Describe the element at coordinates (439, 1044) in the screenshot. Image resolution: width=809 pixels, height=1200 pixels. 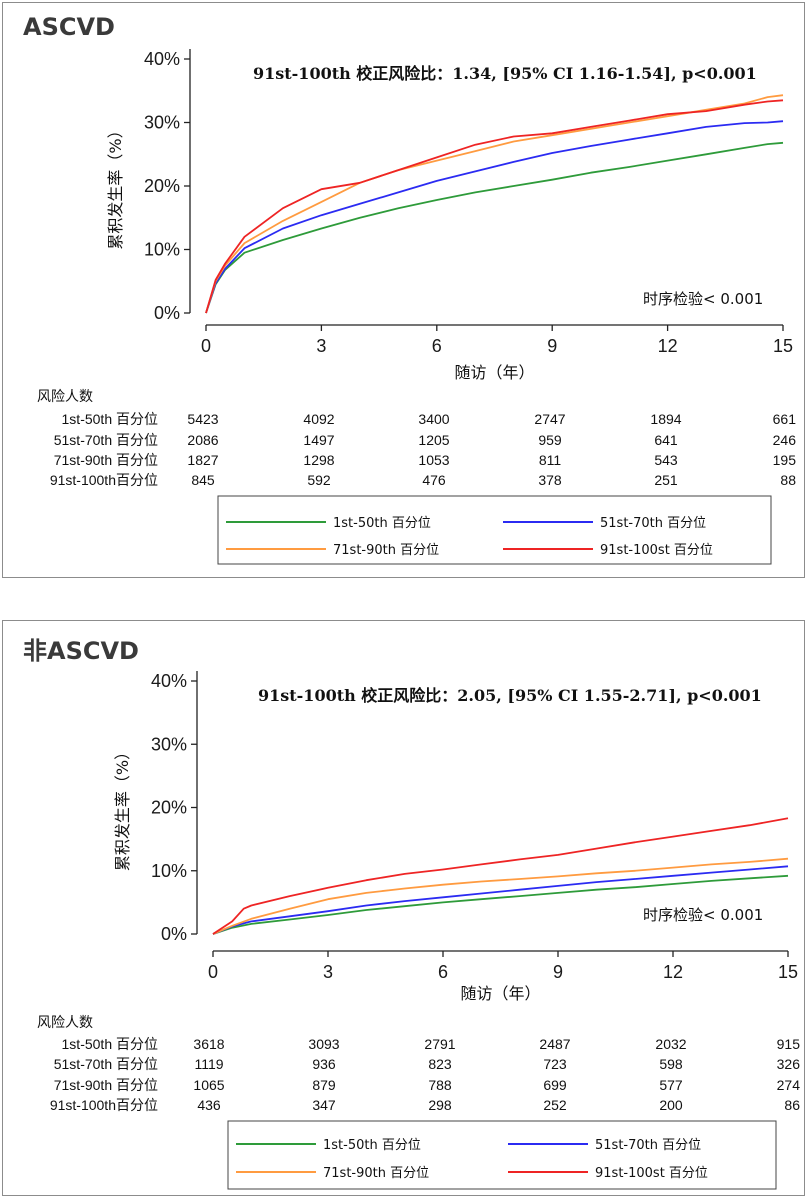
I see `risk-value: 2791` at that location.